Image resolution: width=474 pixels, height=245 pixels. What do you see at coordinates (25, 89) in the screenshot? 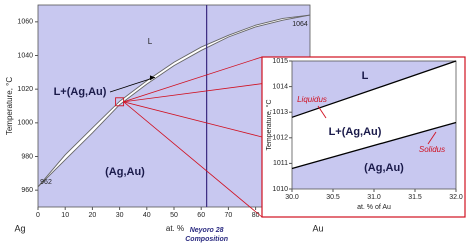
I see `y-tick-label: 1020` at bounding box center [25, 89].